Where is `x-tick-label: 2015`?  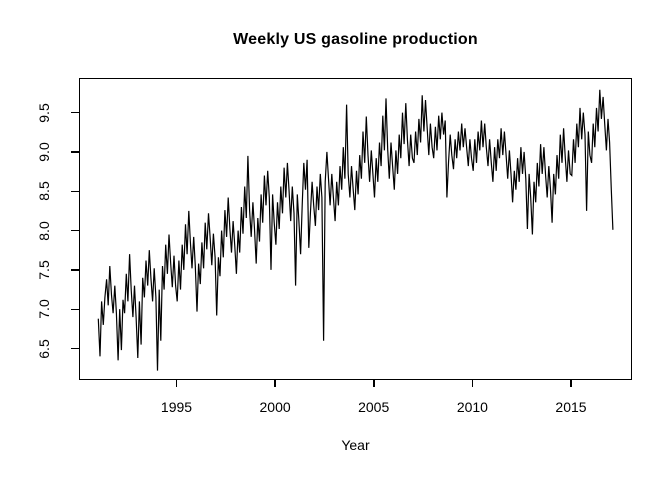 x-tick-label: 2015 is located at coordinates (571, 407).